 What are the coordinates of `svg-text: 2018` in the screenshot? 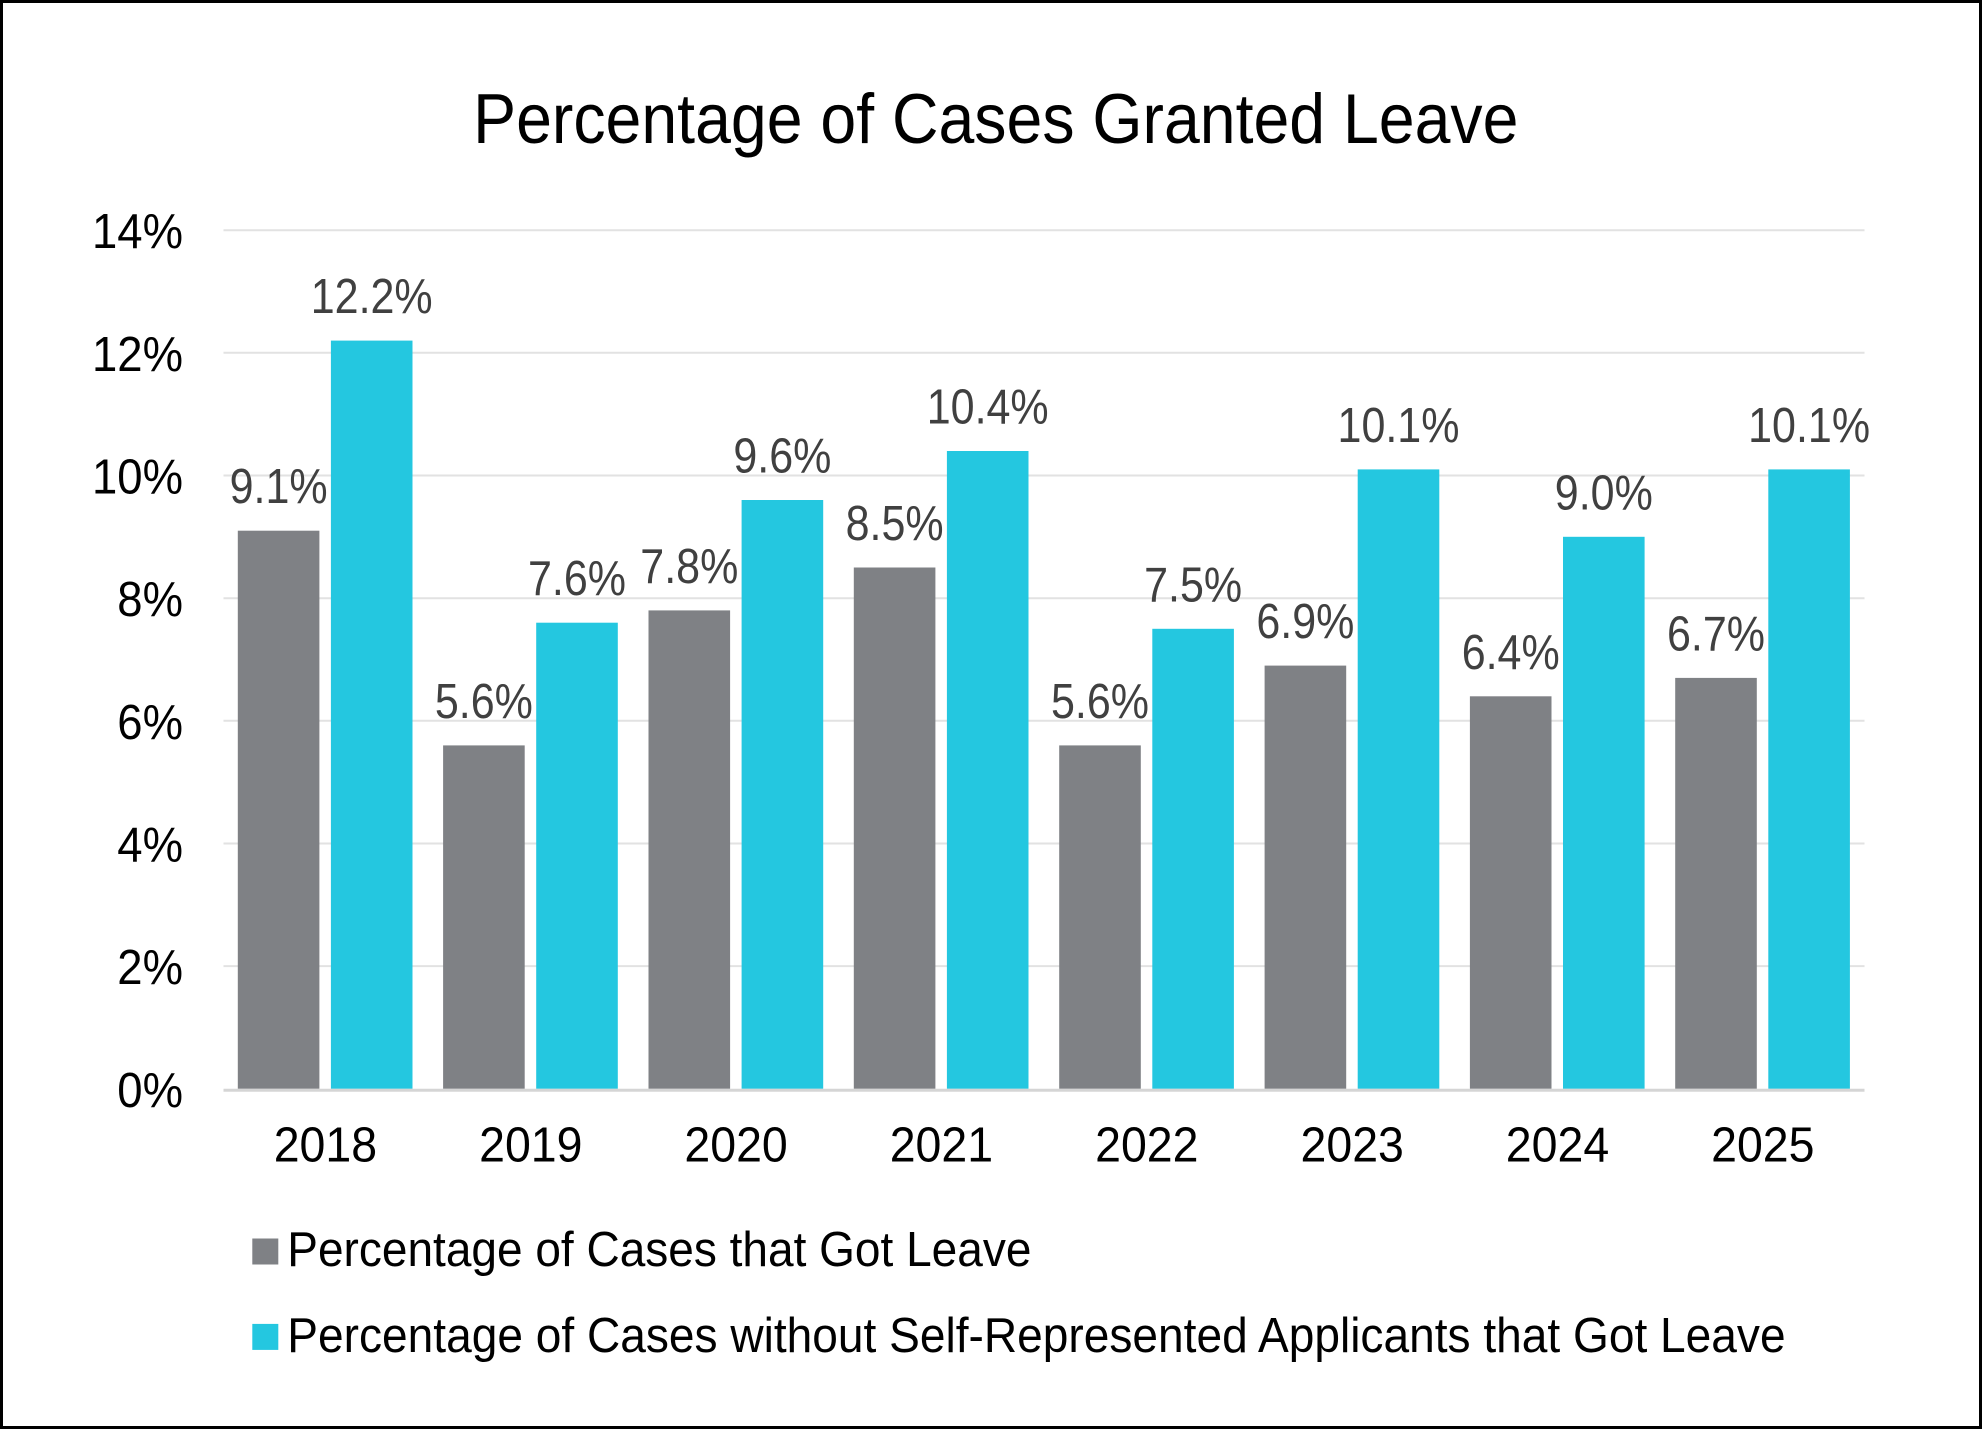 It's located at (325, 1145).